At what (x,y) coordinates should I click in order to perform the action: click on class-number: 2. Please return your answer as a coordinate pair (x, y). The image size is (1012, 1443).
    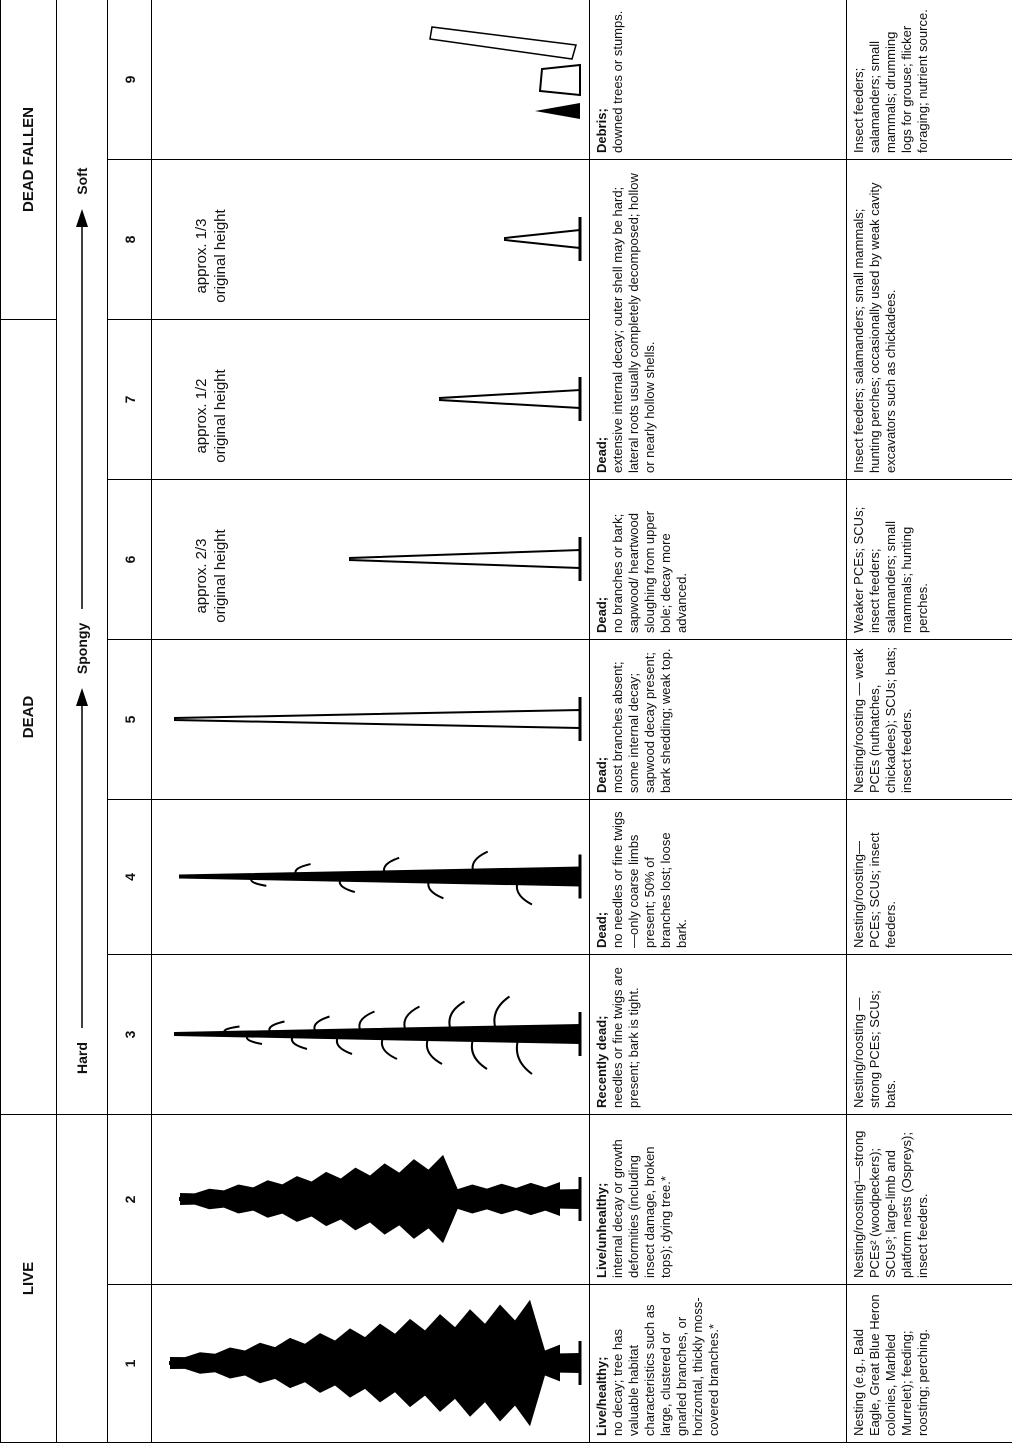
    Looking at the image, I should click on (129, 1199).